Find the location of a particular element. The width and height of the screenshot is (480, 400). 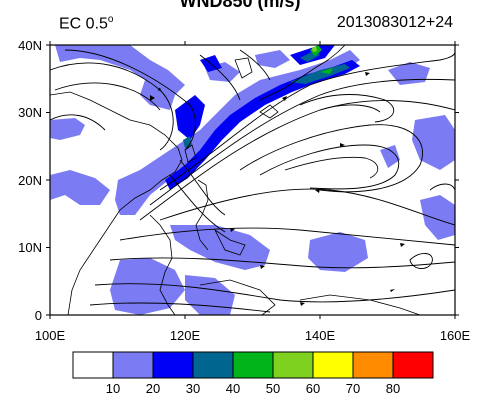

lat-tick-label: 10N is located at coordinates (30, 247).